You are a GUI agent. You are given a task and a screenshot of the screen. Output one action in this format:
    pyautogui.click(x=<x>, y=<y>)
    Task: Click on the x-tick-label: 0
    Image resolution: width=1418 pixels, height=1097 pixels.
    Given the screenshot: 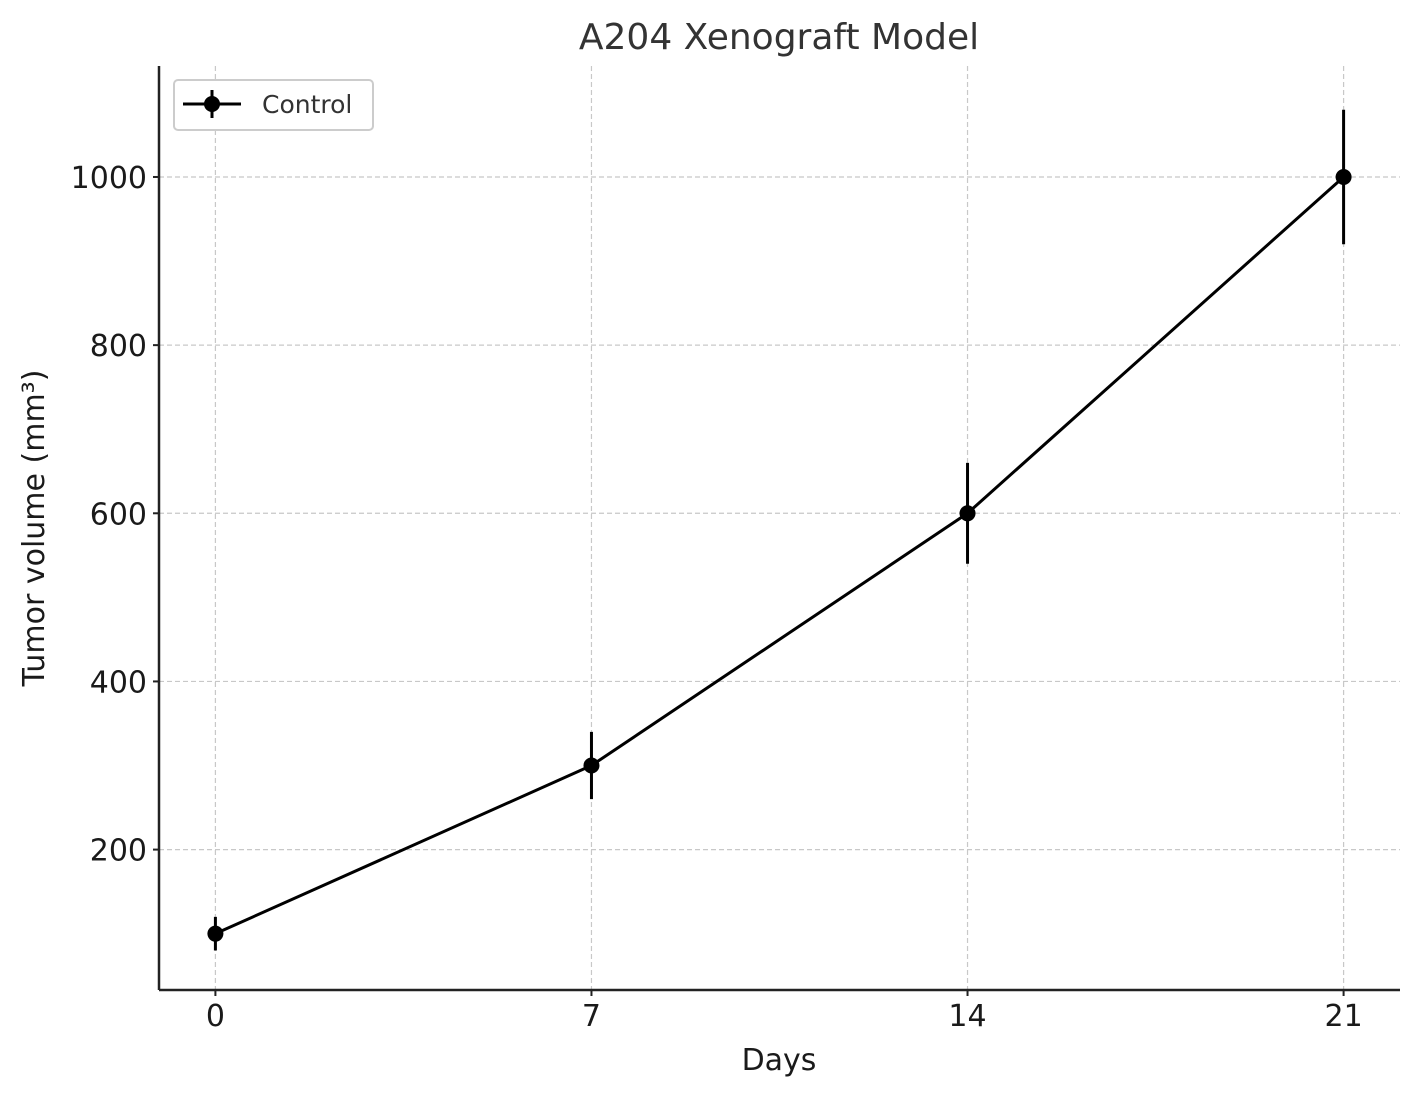 What is the action you would take?
    pyautogui.click(x=215, y=1016)
    